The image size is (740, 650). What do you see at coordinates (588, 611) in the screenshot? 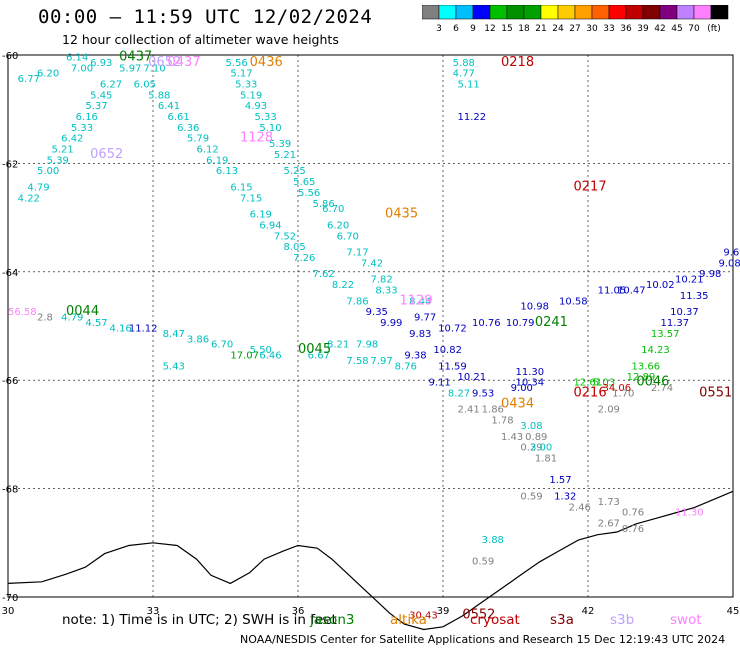
I see `lon-tick-label: 42` at bounding box center [588, 611].